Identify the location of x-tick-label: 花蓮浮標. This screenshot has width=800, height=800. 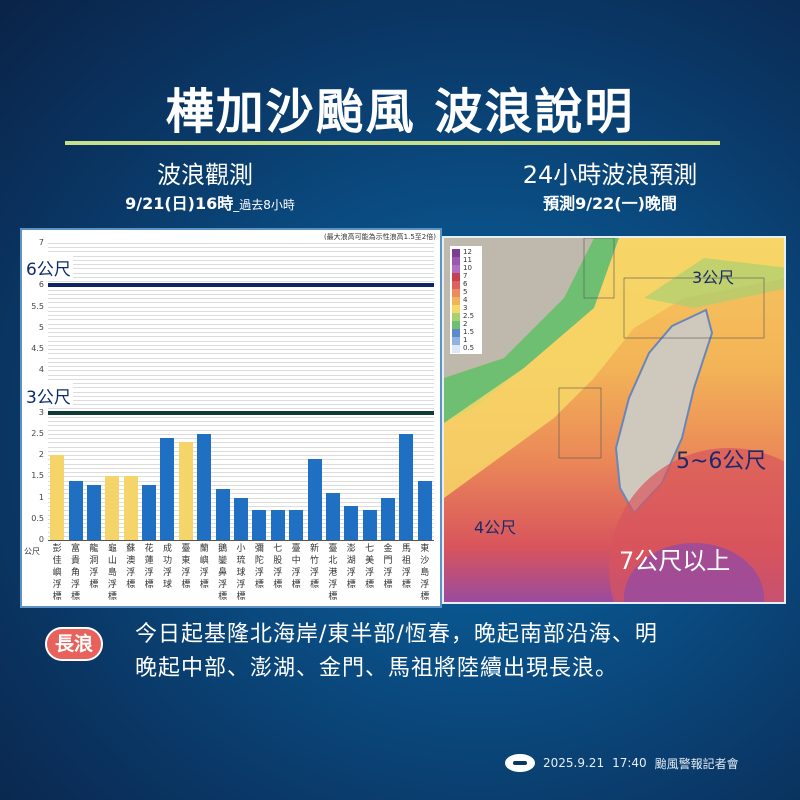
(149, 567).